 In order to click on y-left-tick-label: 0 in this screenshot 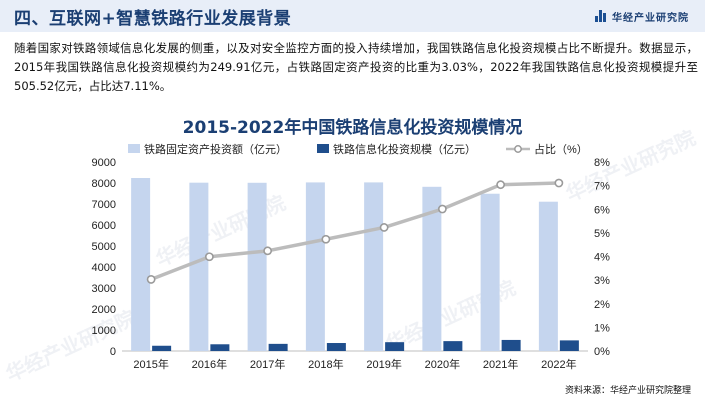, I will do `click(113, 352)`.